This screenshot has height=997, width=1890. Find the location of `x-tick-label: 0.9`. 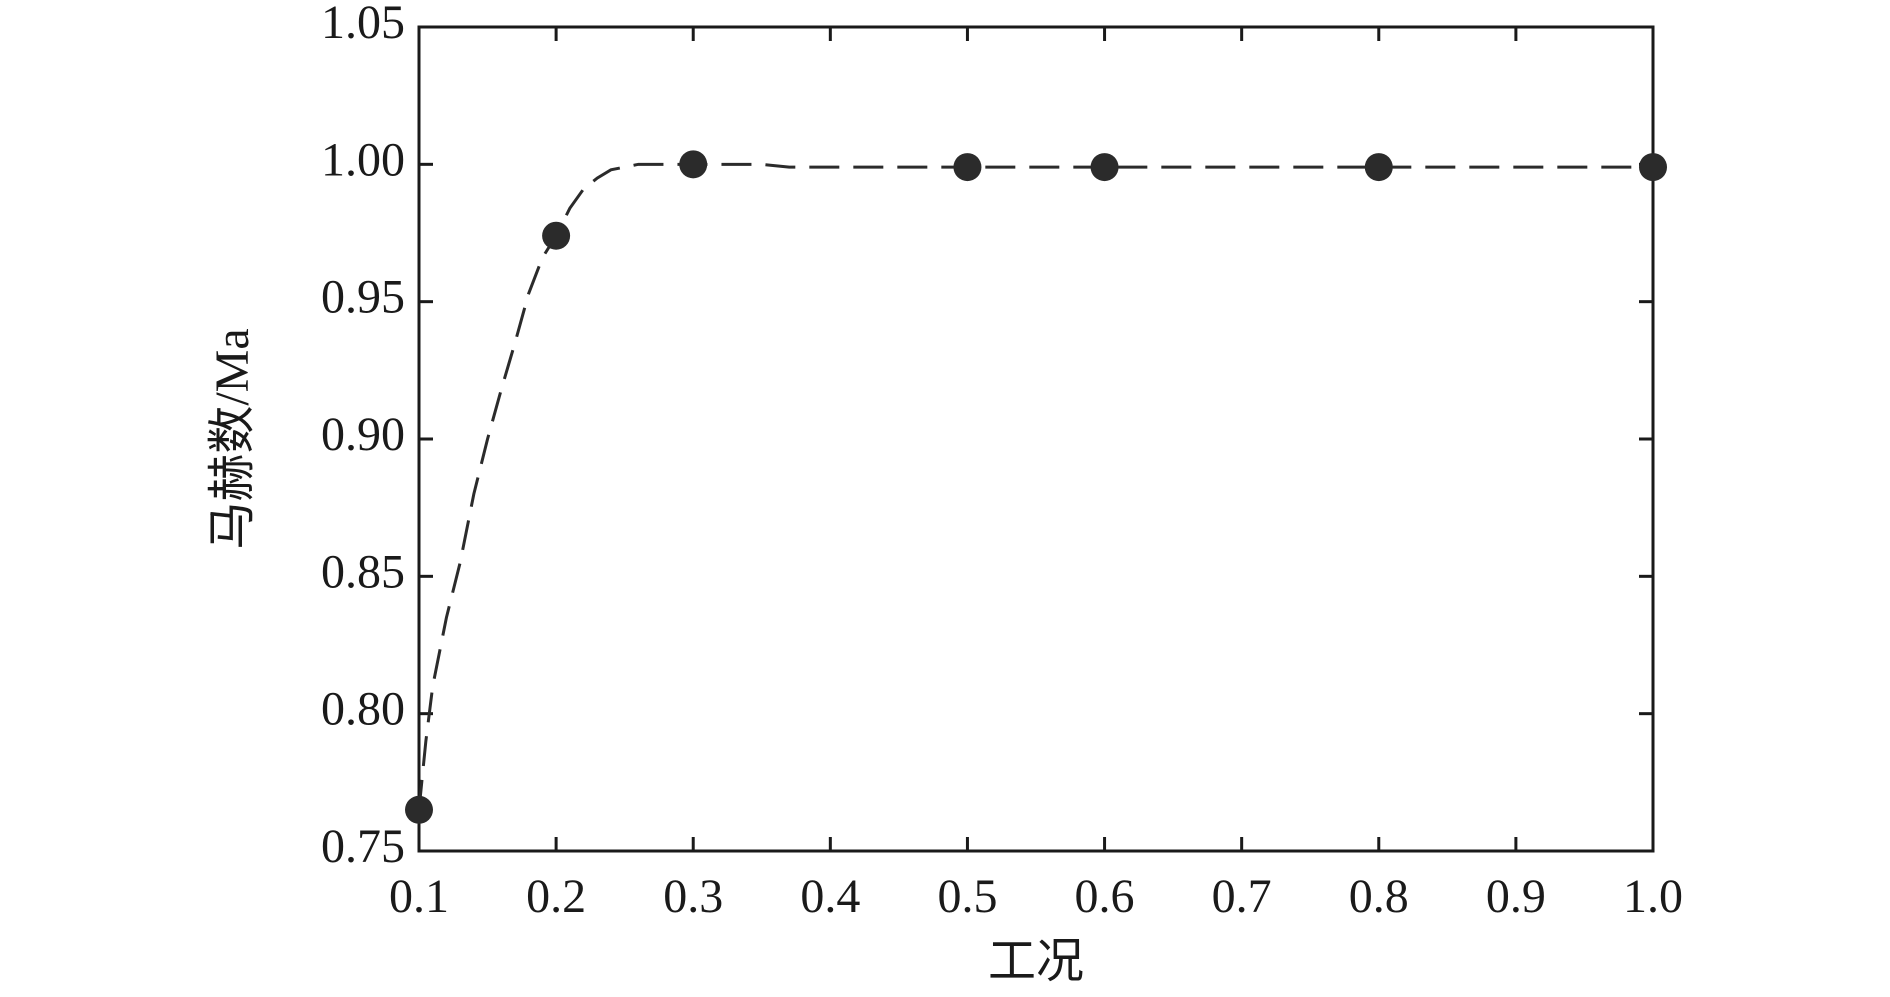

x-tick-label: 0.9 is located at coordinates (1516, 896).